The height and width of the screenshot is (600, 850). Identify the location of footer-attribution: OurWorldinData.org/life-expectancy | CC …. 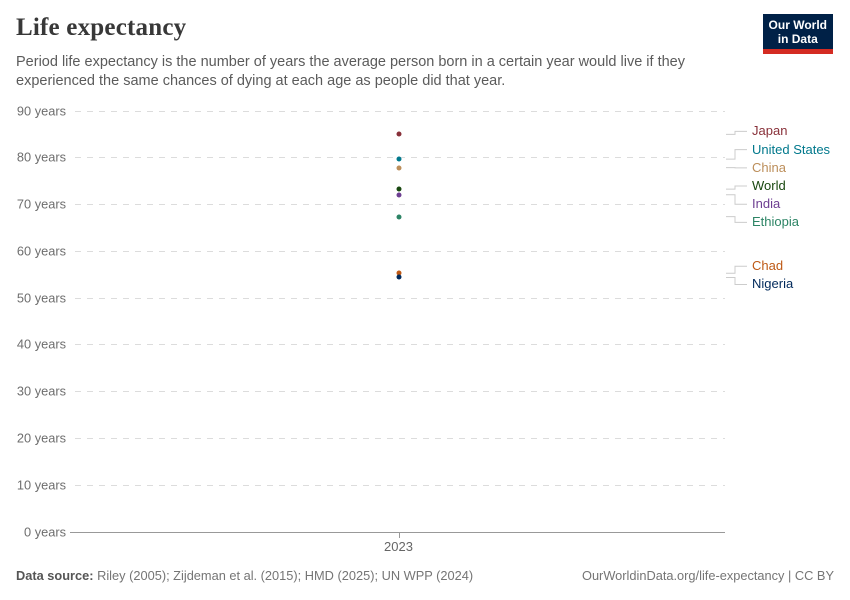
(707, 575).